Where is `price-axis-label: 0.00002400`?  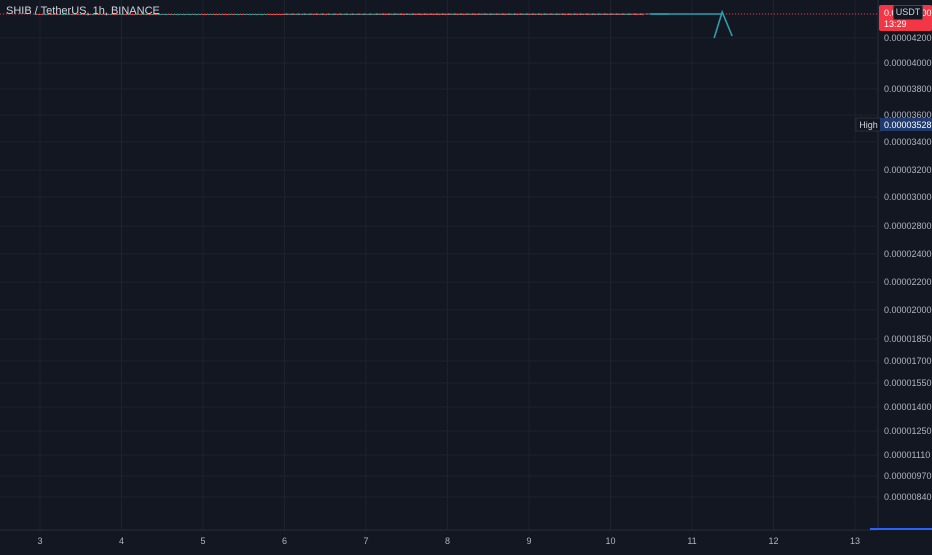
price-axis-label: 0.00002400 is located at coordinates (908, 254).